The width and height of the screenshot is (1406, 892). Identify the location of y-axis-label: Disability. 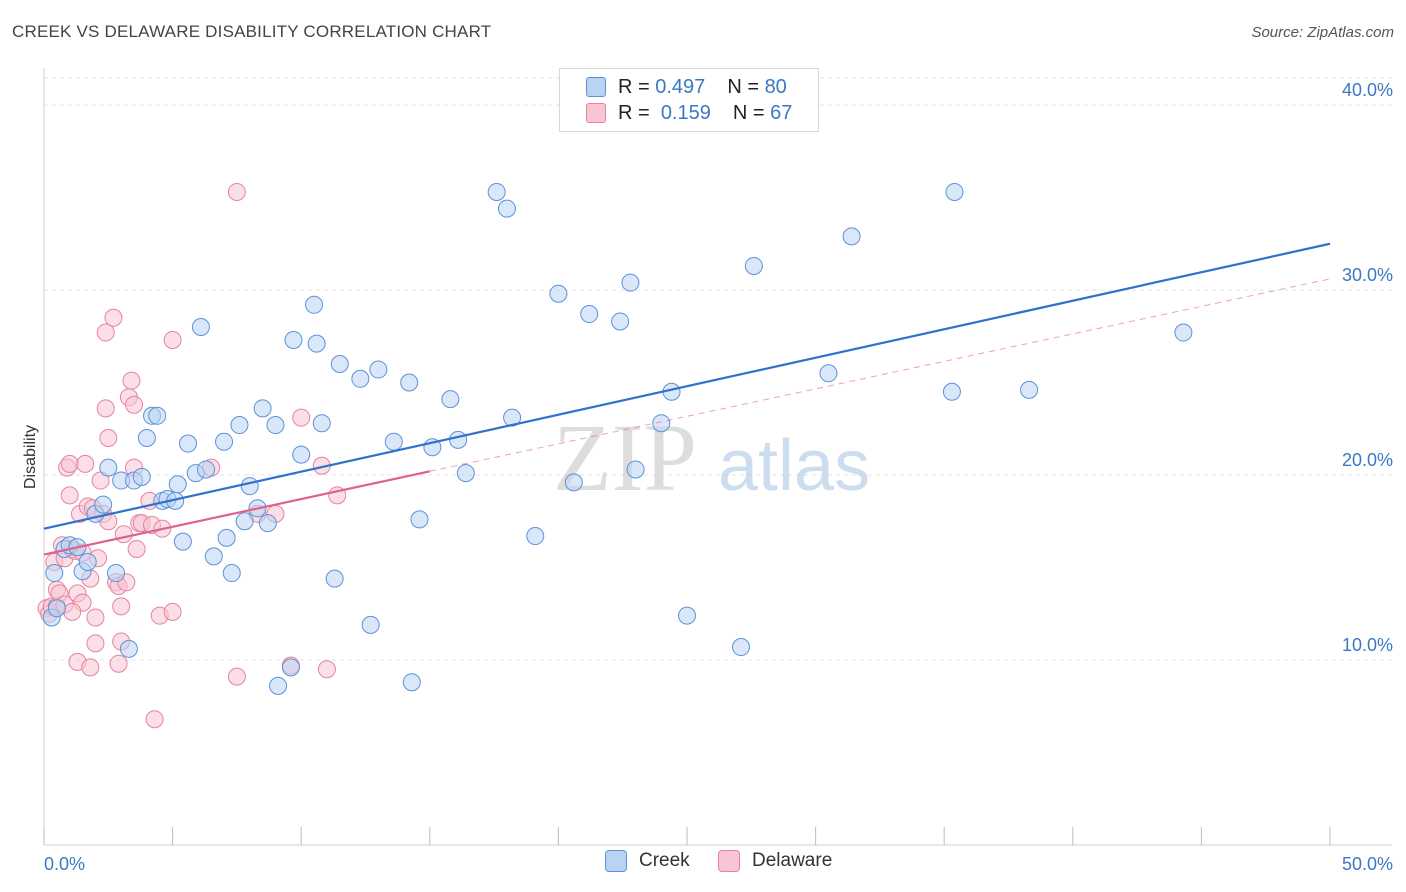
(30, 457).